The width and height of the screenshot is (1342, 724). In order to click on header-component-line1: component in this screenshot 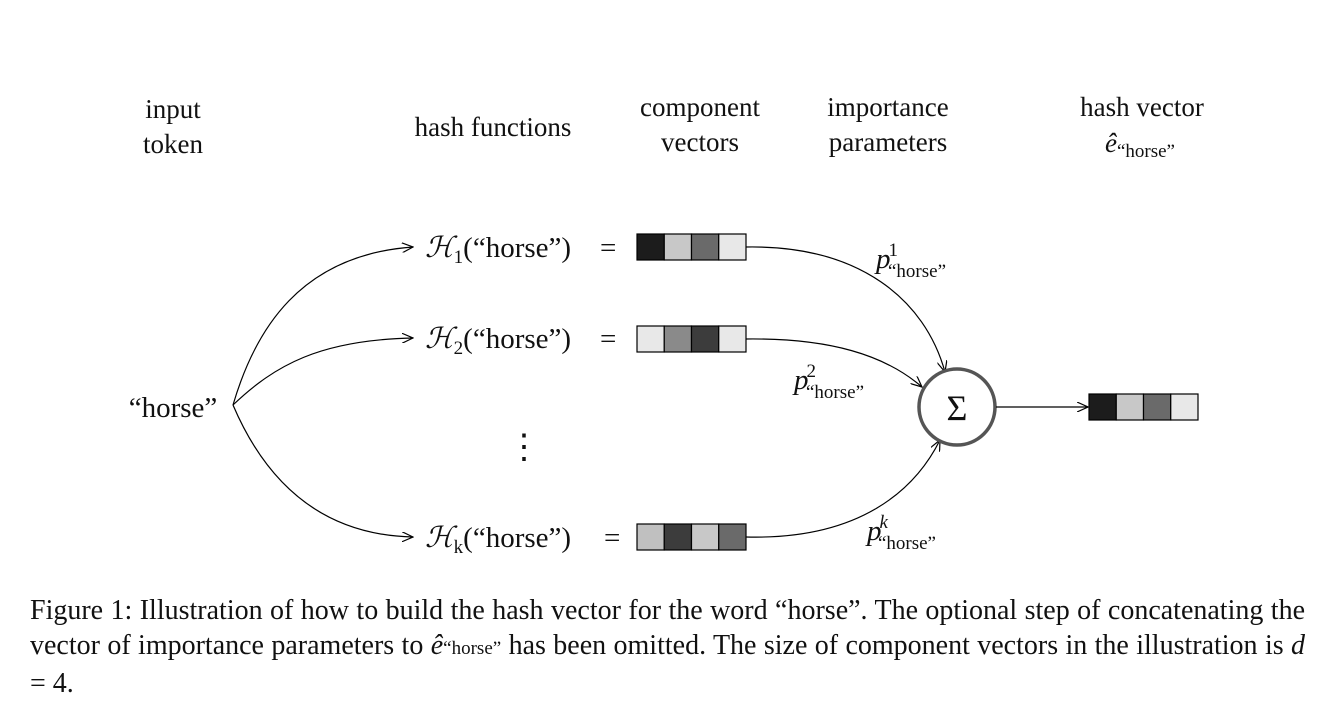, I will do `click(700, 107)`.